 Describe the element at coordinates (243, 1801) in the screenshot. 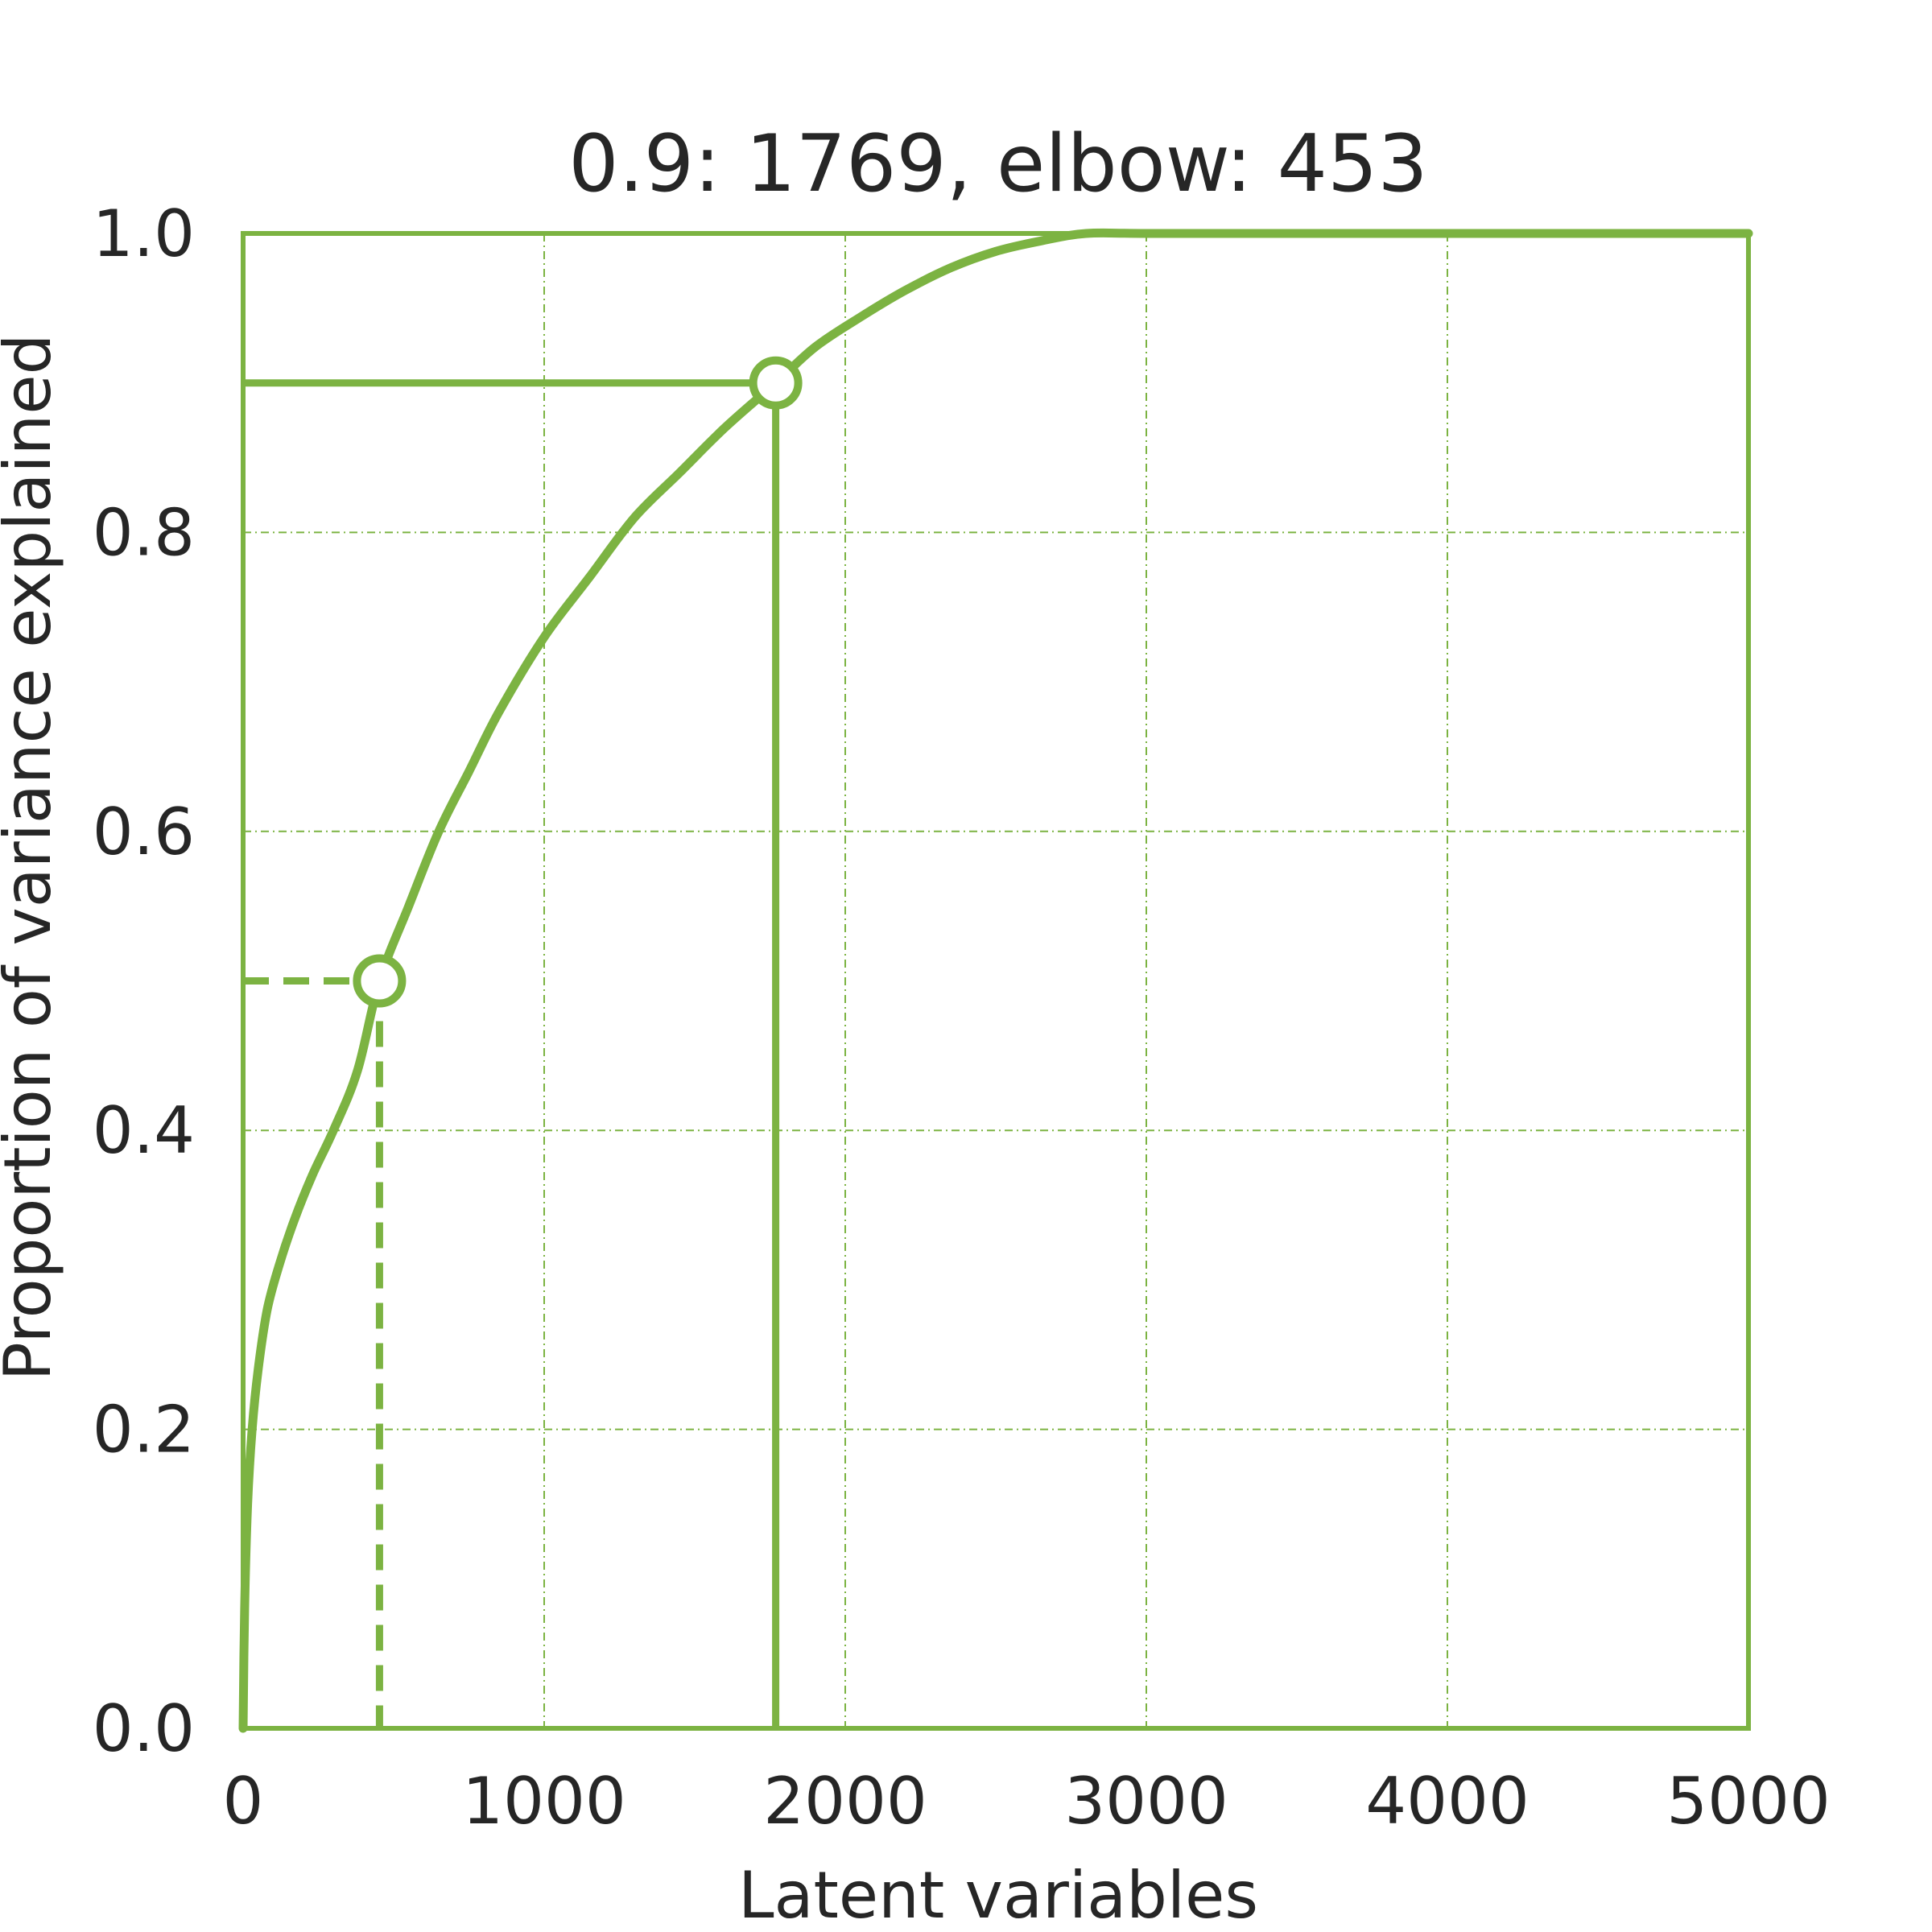

I see `x-tick-label: 0` at that location.